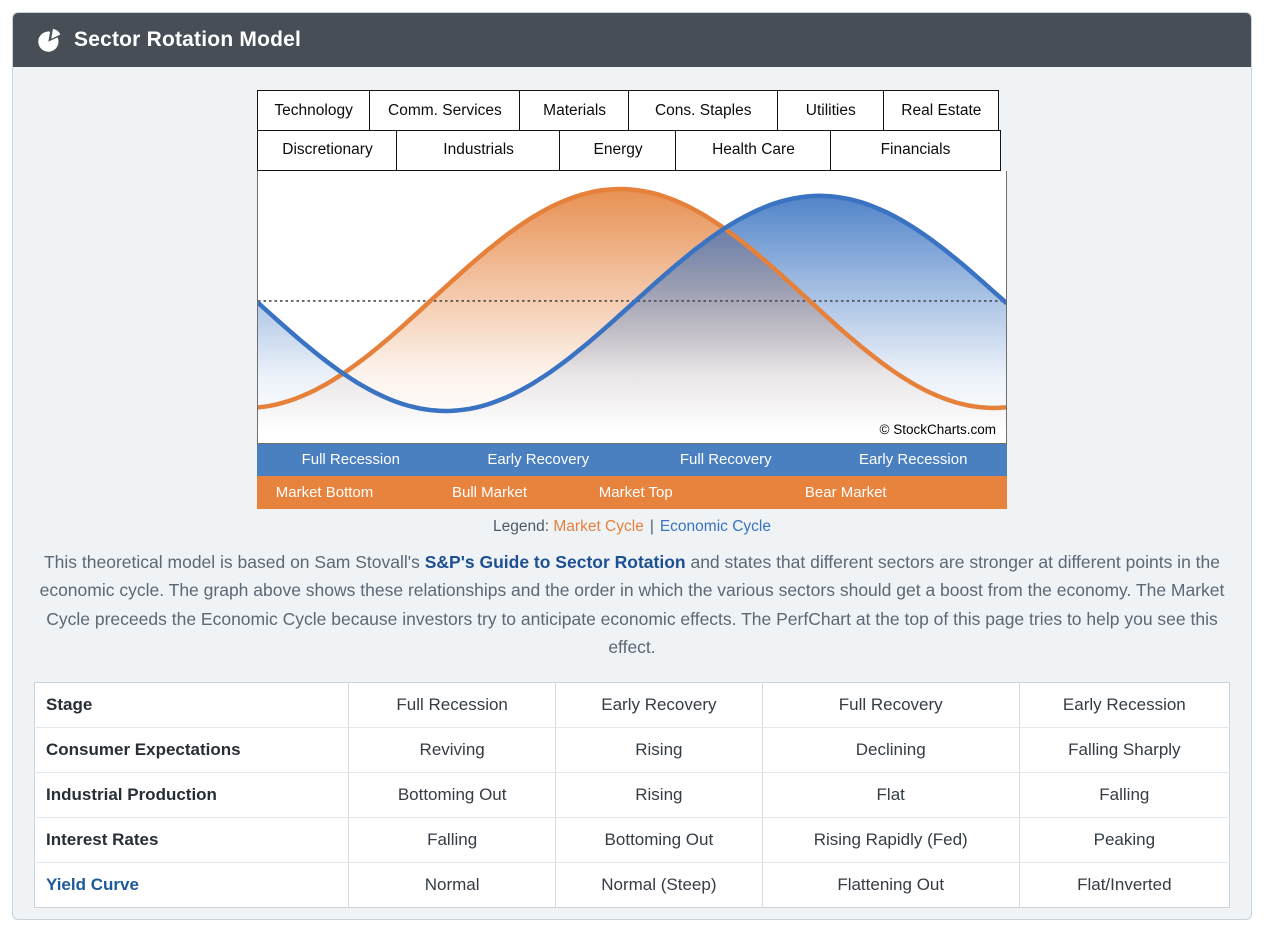 This screenshot has width=1264, height=932. What do you see at coordinates (192, 840) in the screenshot?
I see `row-label-interest-rates: Interest Rates` at bounding box center [192, 840].